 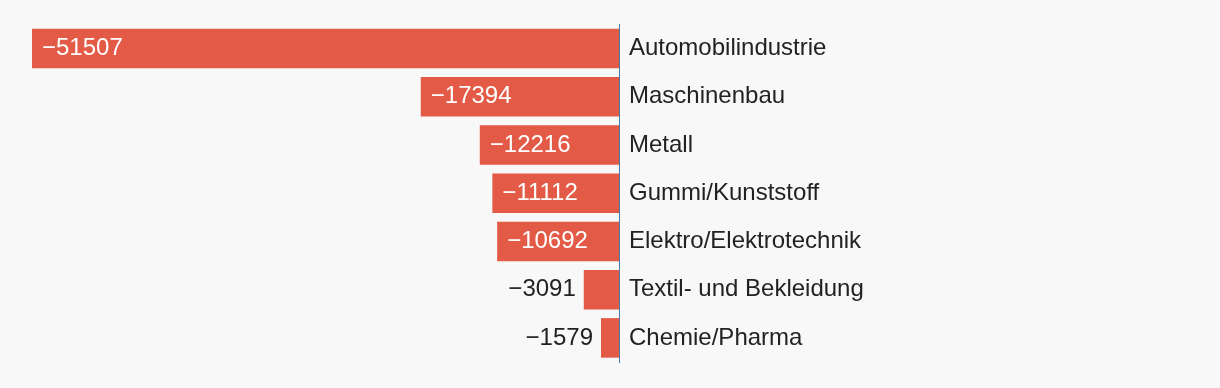 I want to click on y-tick-label: Maschinenbau, so click(x=707, y=95).